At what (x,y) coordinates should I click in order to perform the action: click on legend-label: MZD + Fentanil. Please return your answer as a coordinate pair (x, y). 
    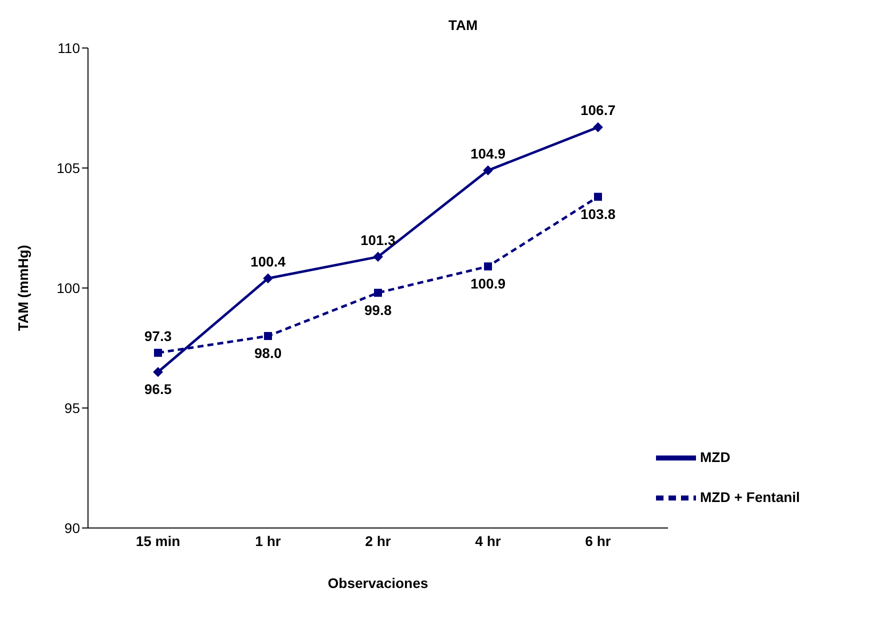
    Looking at the image, I should click on (750, 497).